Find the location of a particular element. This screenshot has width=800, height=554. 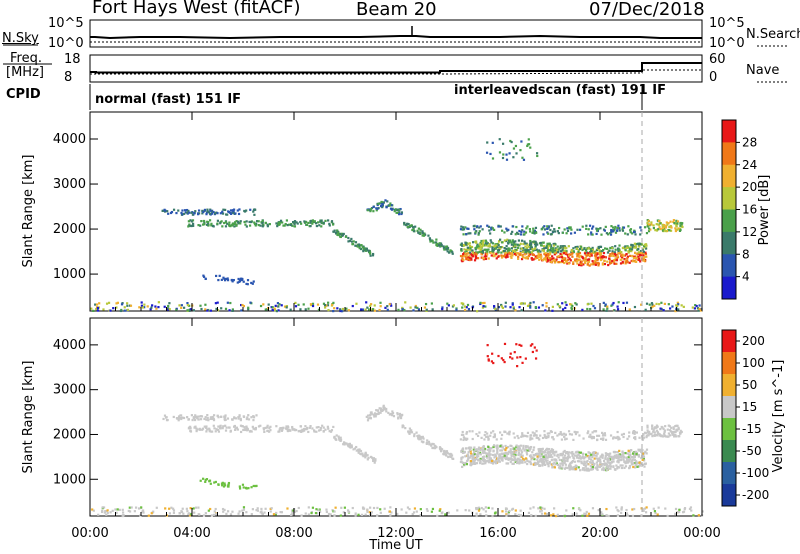

colorbar-swatch is located at coordinates (729, 341).